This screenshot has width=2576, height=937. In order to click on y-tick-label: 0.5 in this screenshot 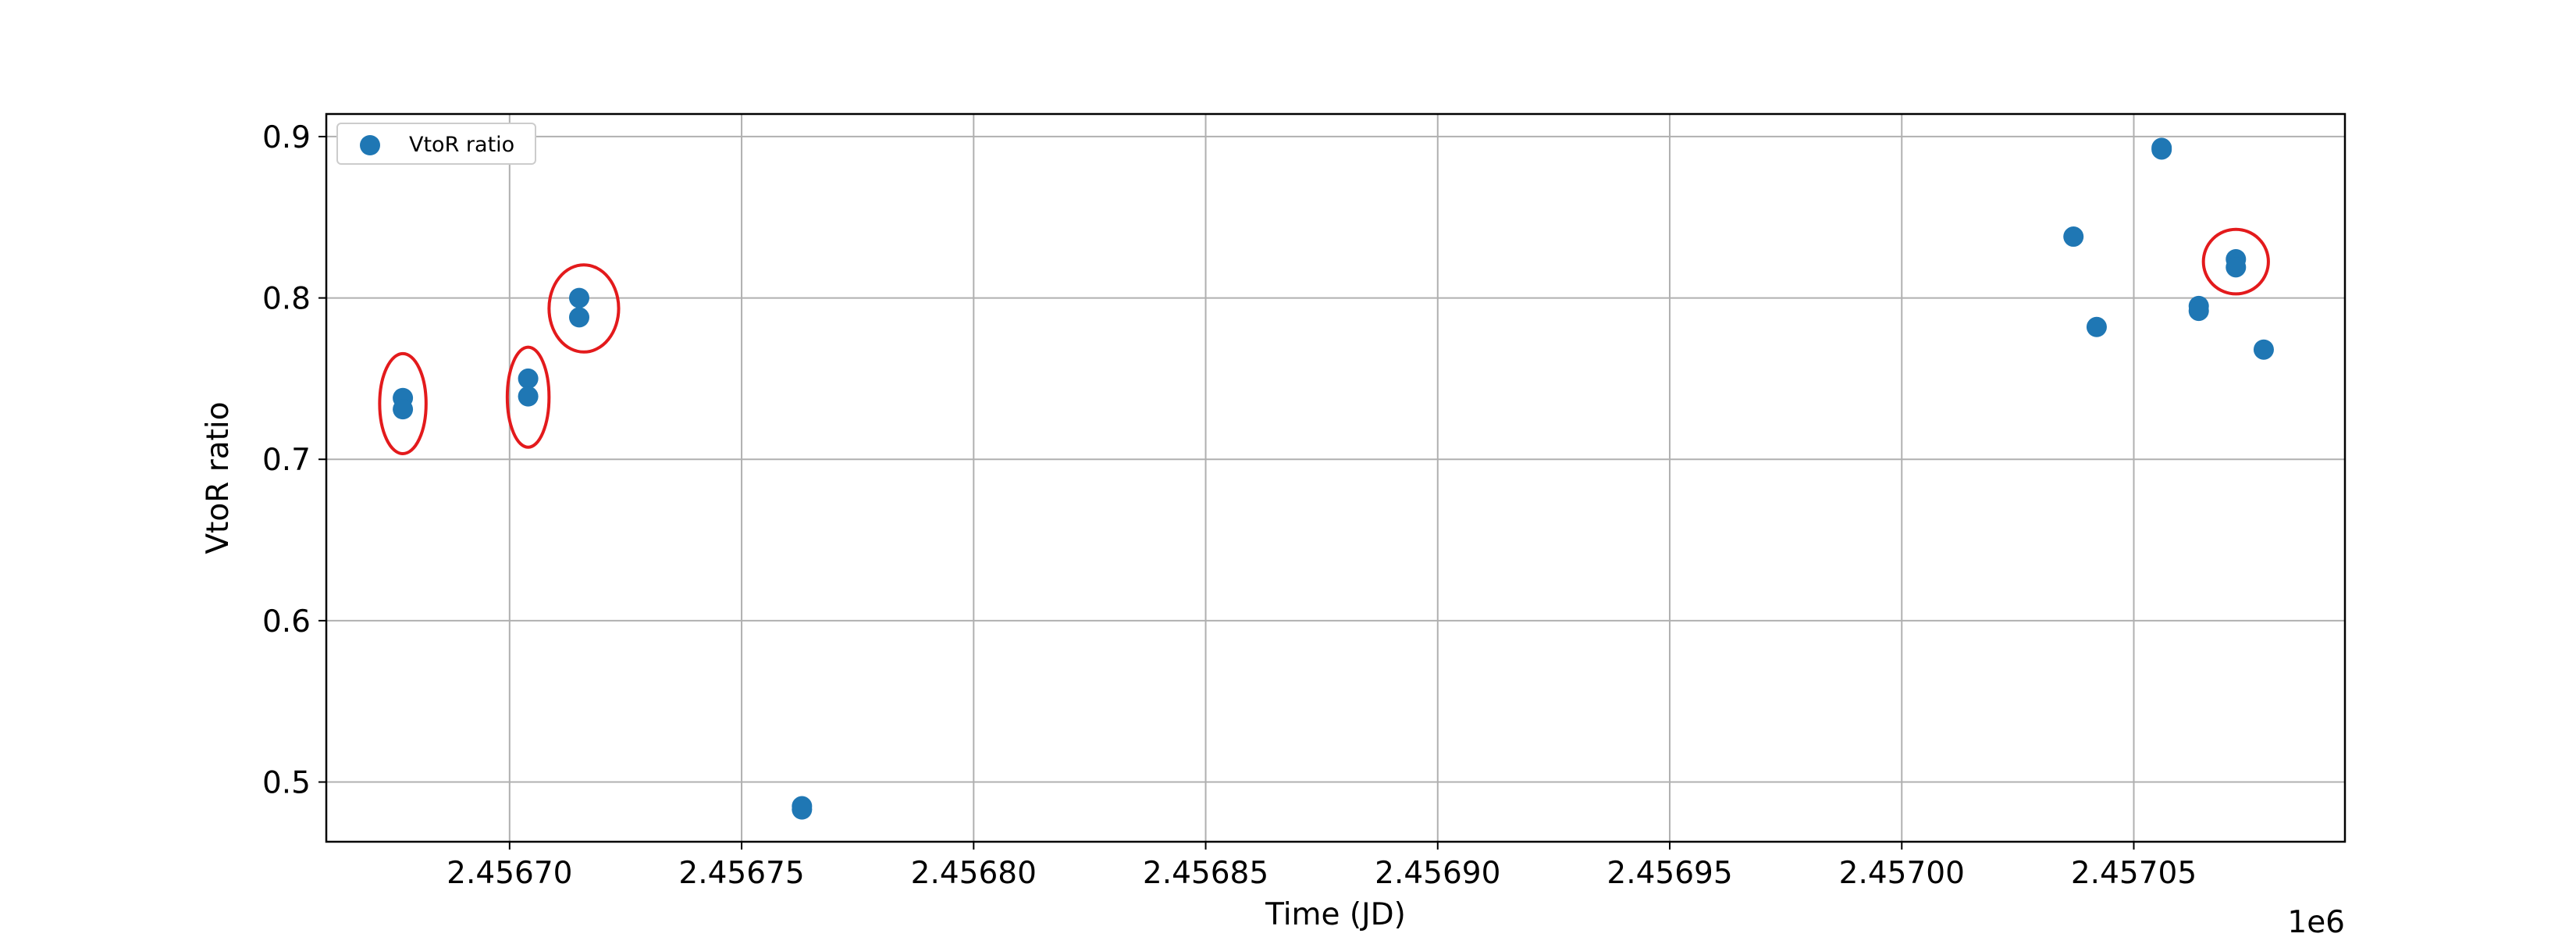, I will do `click(286, 783)`.